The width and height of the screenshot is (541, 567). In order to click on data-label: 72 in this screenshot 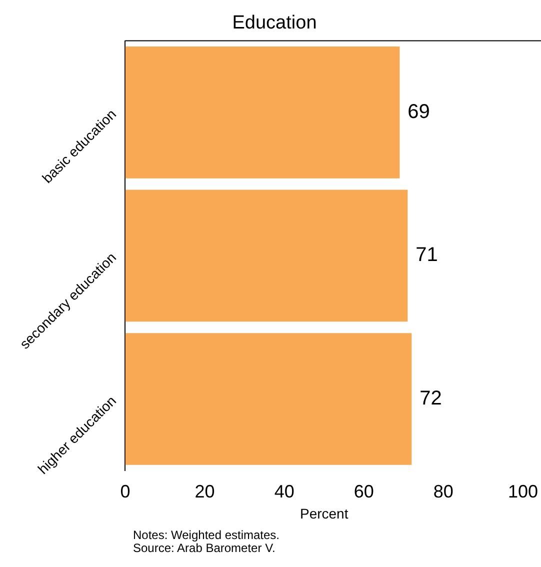, I will do `click(431, 398)`.